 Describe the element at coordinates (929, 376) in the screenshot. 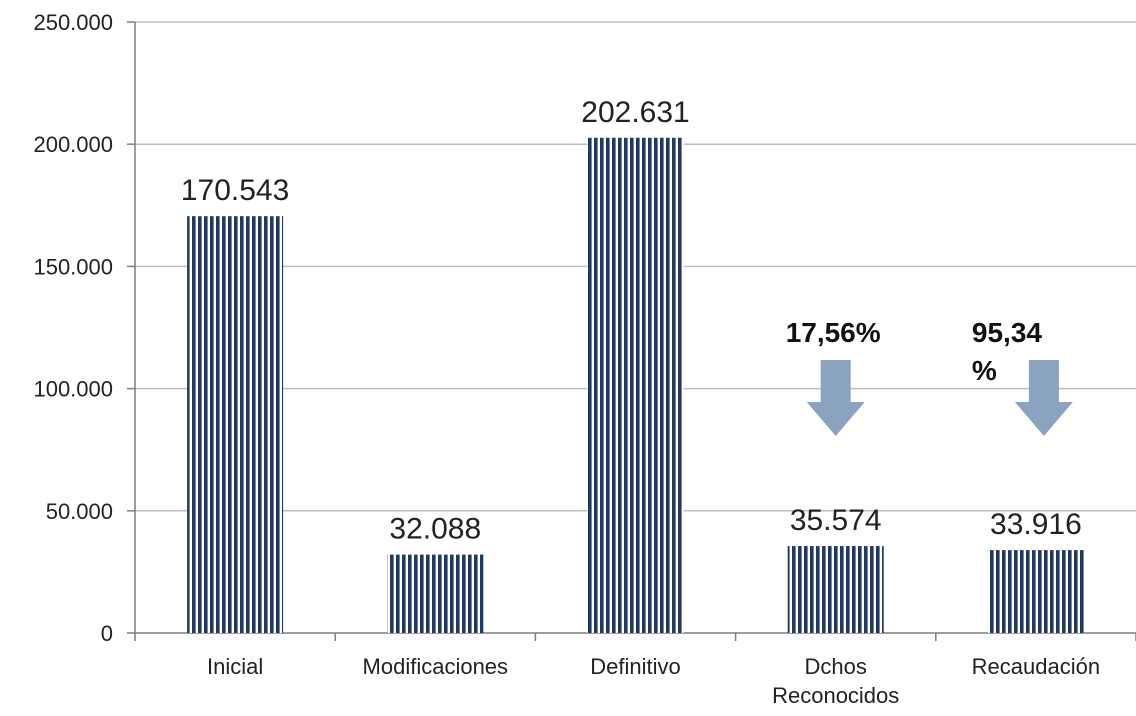

I see `annotations: 17,56% 95,34%` at that location.